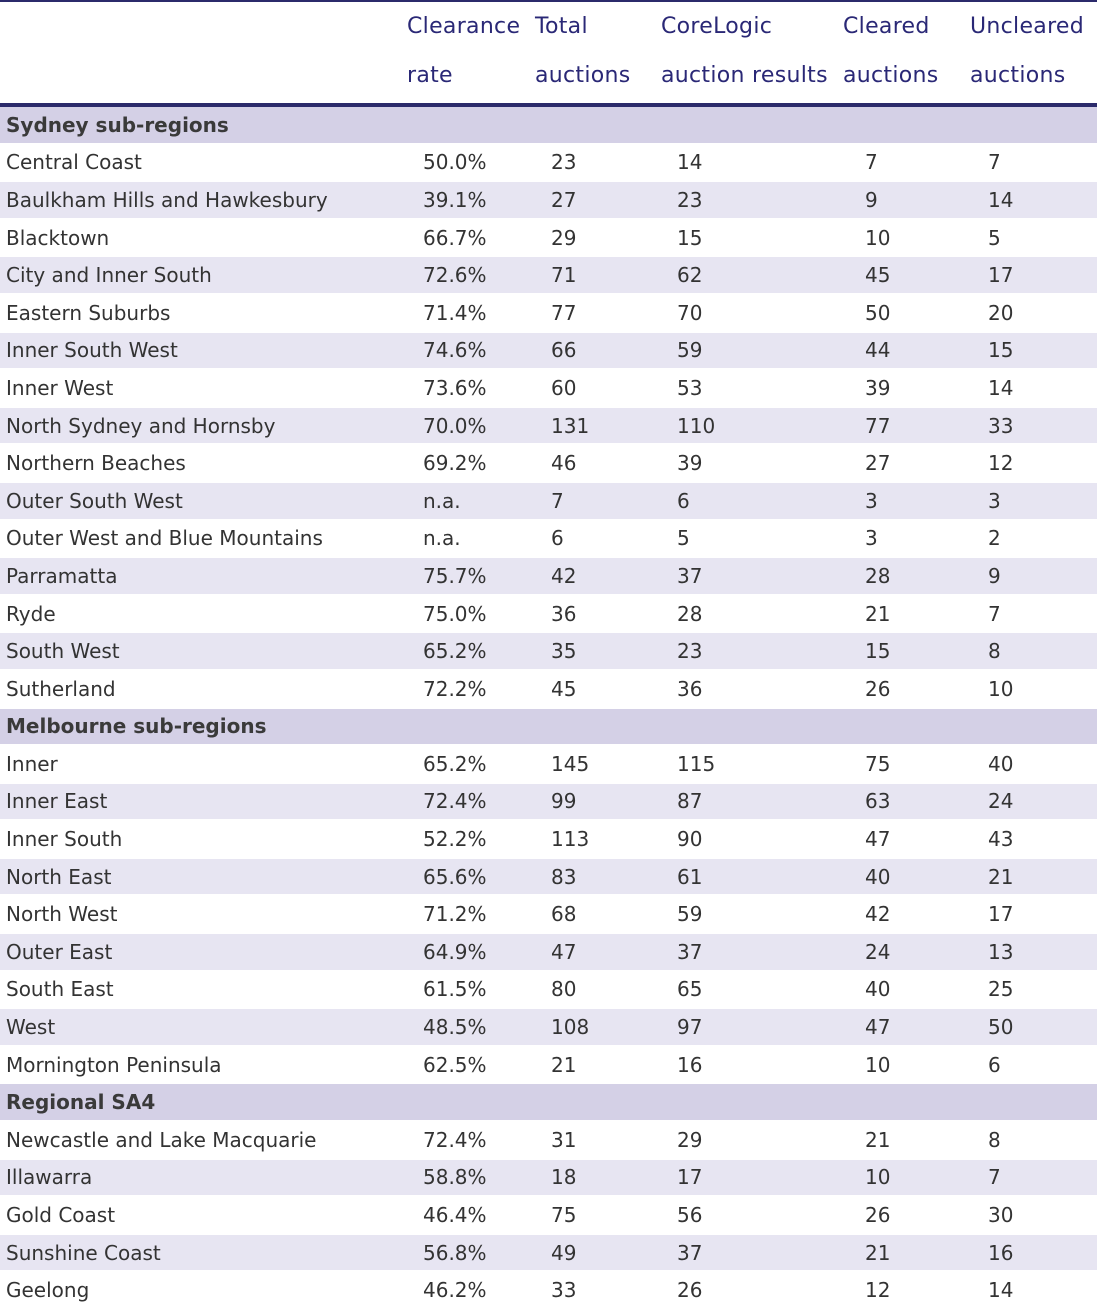 This screenshot has height=1315, width=1097. I want to click on total-auctions-cell: 36, so click(598, 614).